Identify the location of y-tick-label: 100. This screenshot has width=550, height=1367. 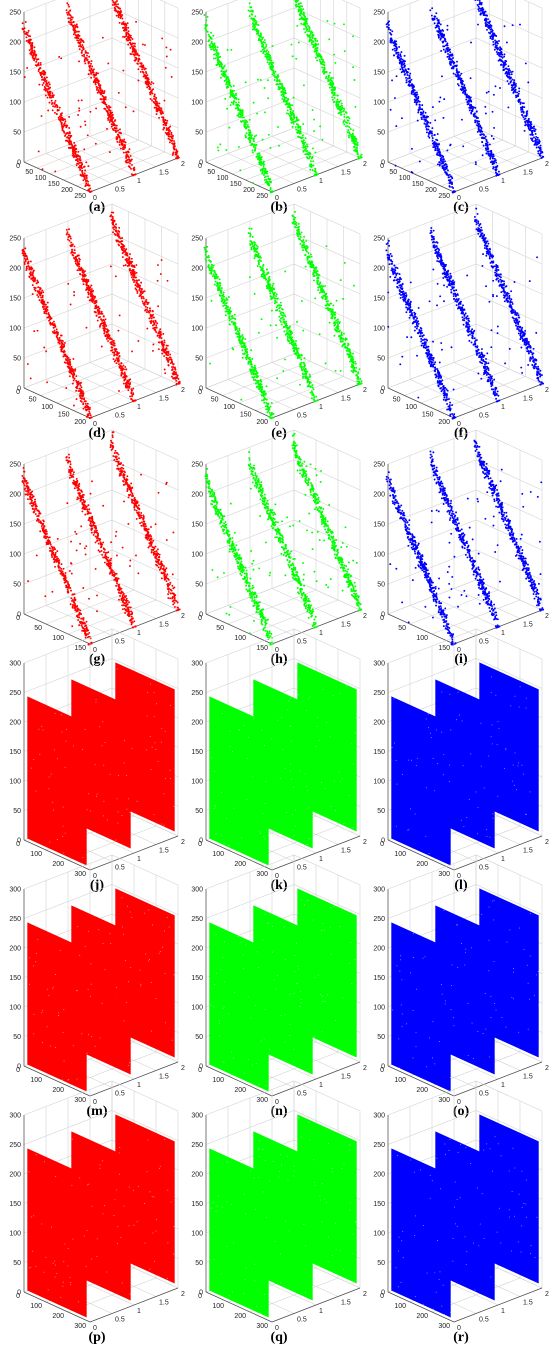
(223, 178).